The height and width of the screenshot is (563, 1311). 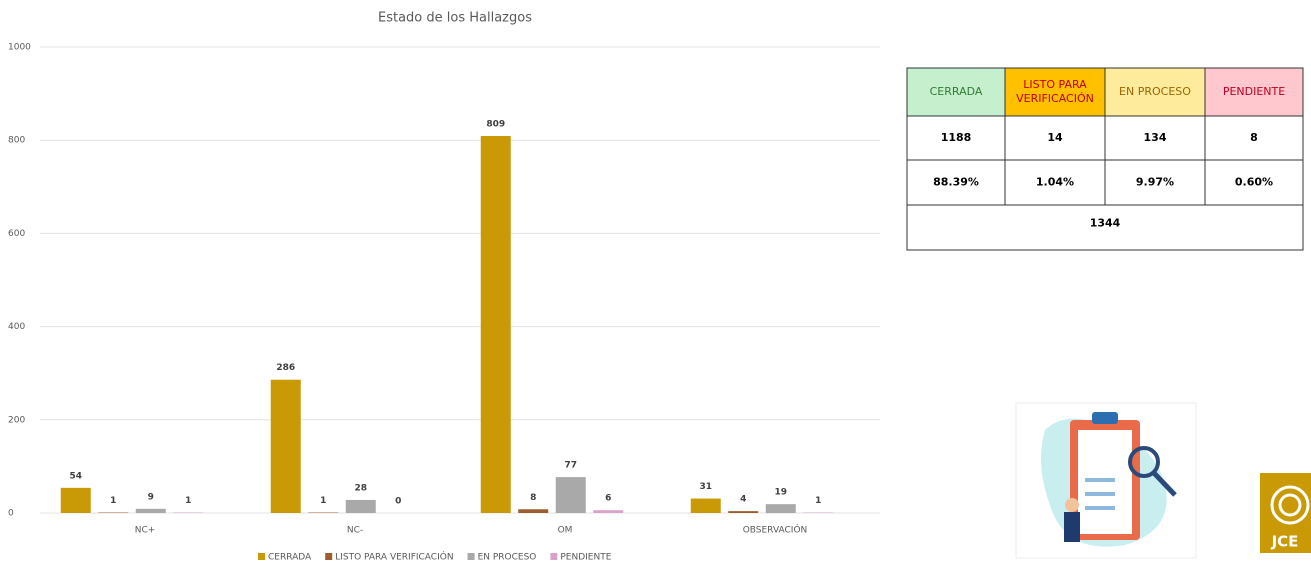 I want to click on person-body, so click(x=1072, y=527).